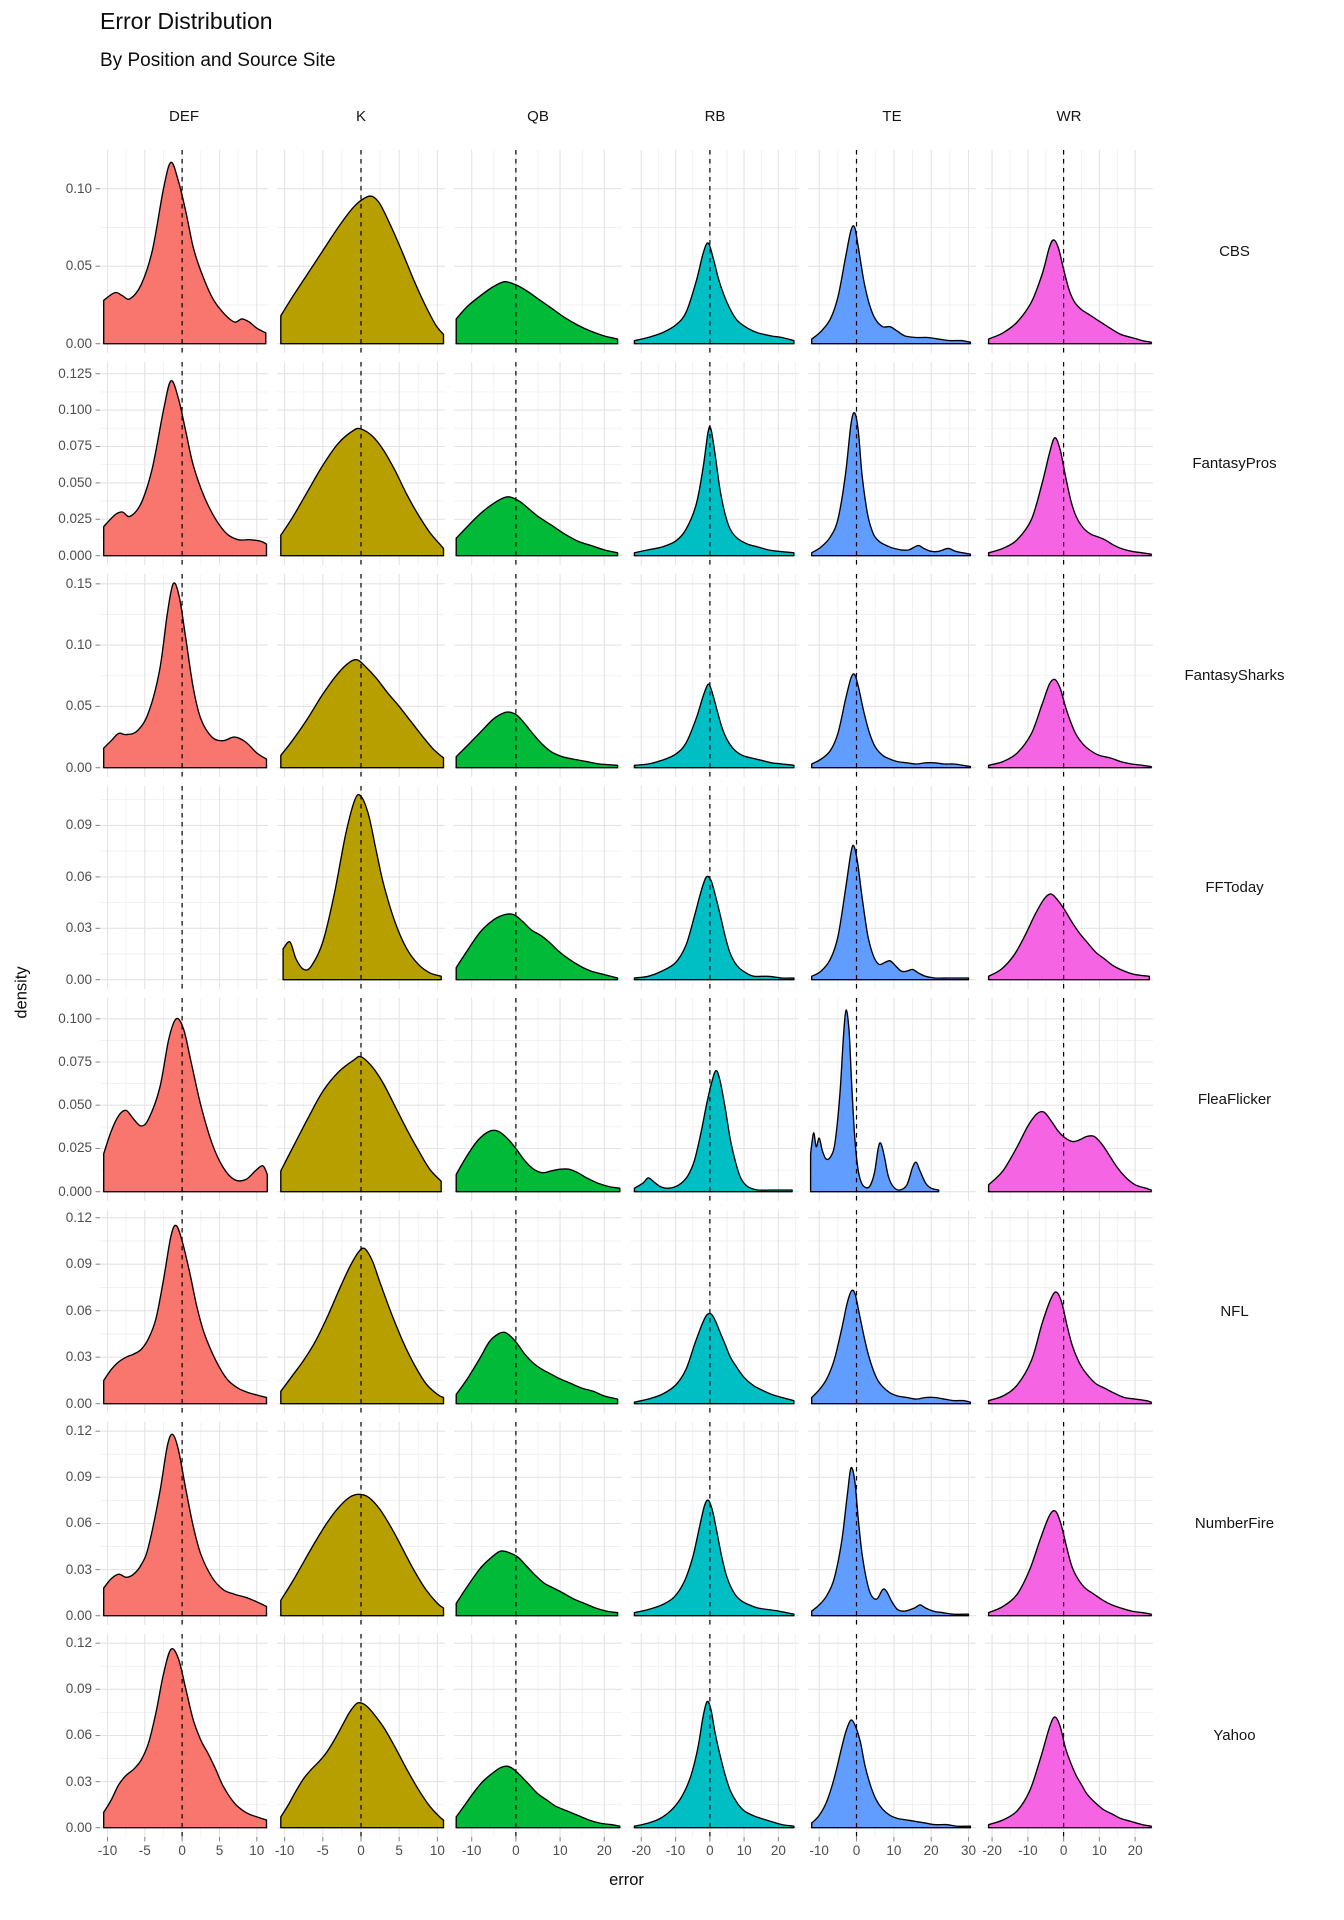 The image size is (1344, 1920). What do you see at coordinates (538, 675) in the screenshot?
I see `panel-FantasySharks-QB` at bounding box center [538, 675].